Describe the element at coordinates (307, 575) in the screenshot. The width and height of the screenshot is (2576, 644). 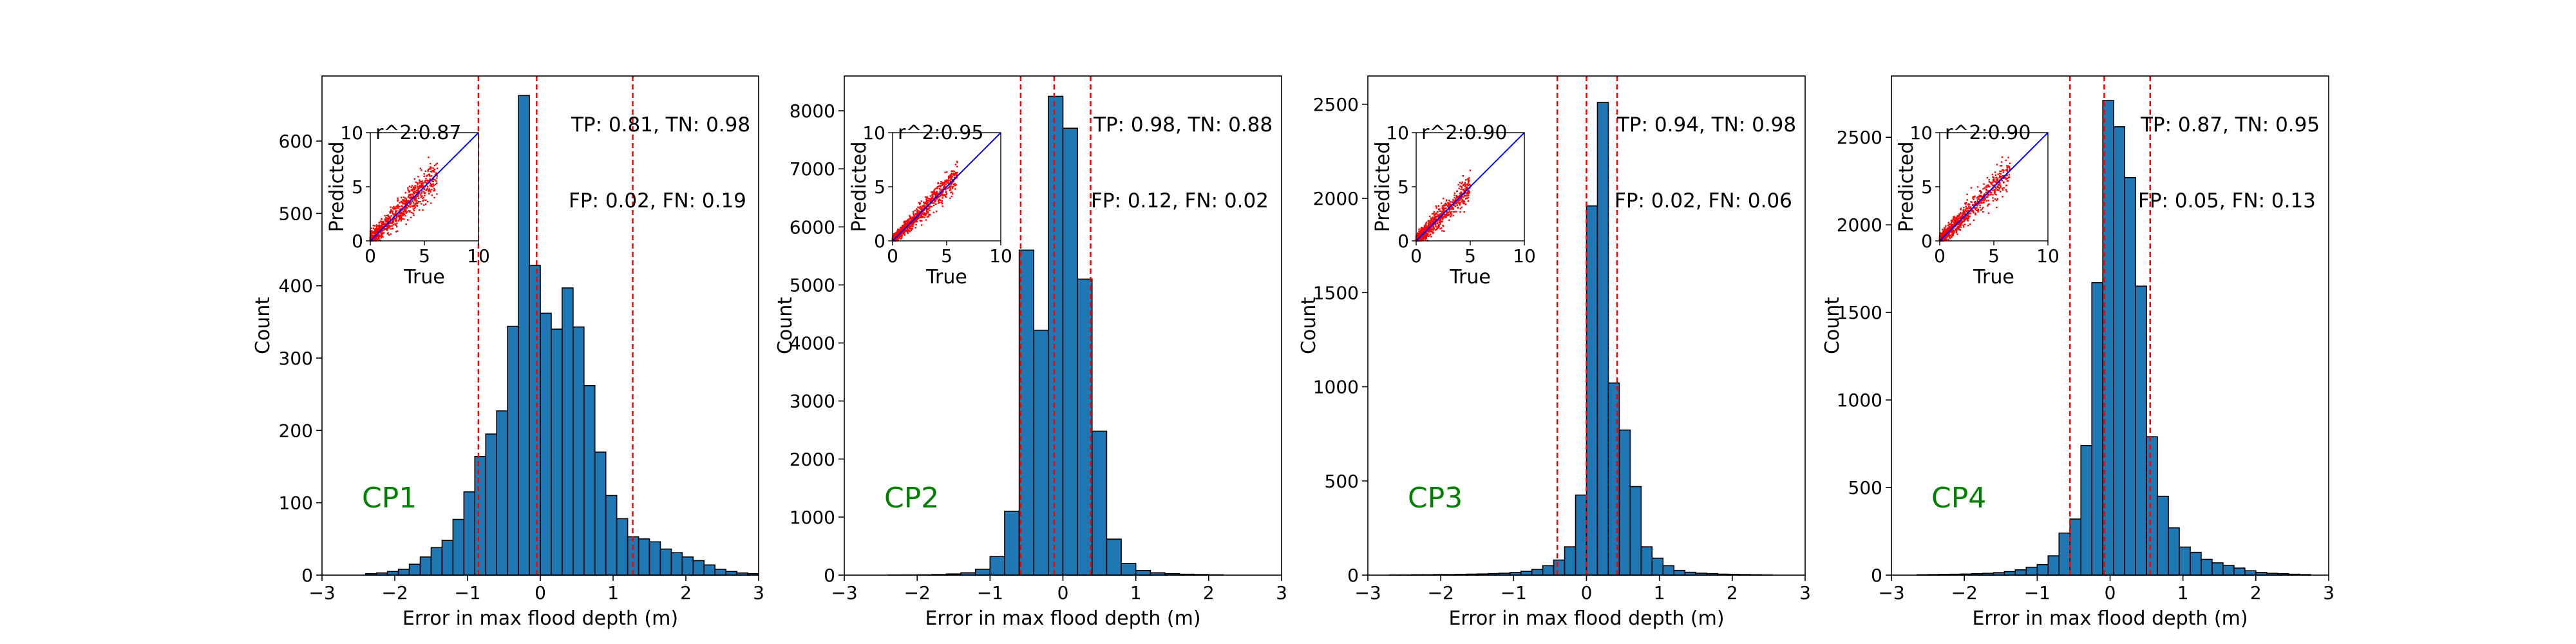
I see `y-tick-label: 0` at that location.